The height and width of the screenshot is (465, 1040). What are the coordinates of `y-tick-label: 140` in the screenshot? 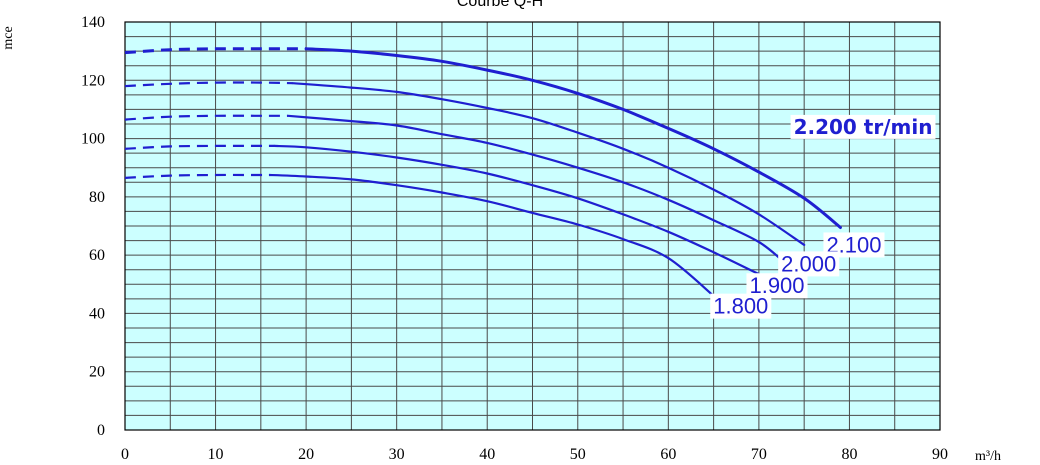 It's located at (93, 22).